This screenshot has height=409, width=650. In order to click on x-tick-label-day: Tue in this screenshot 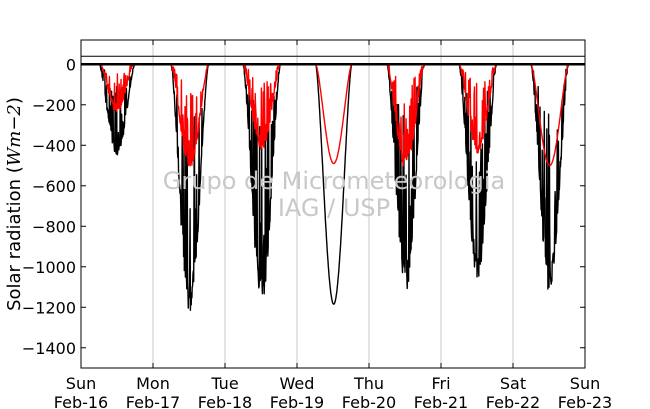, I will do `click(224, 383)`.